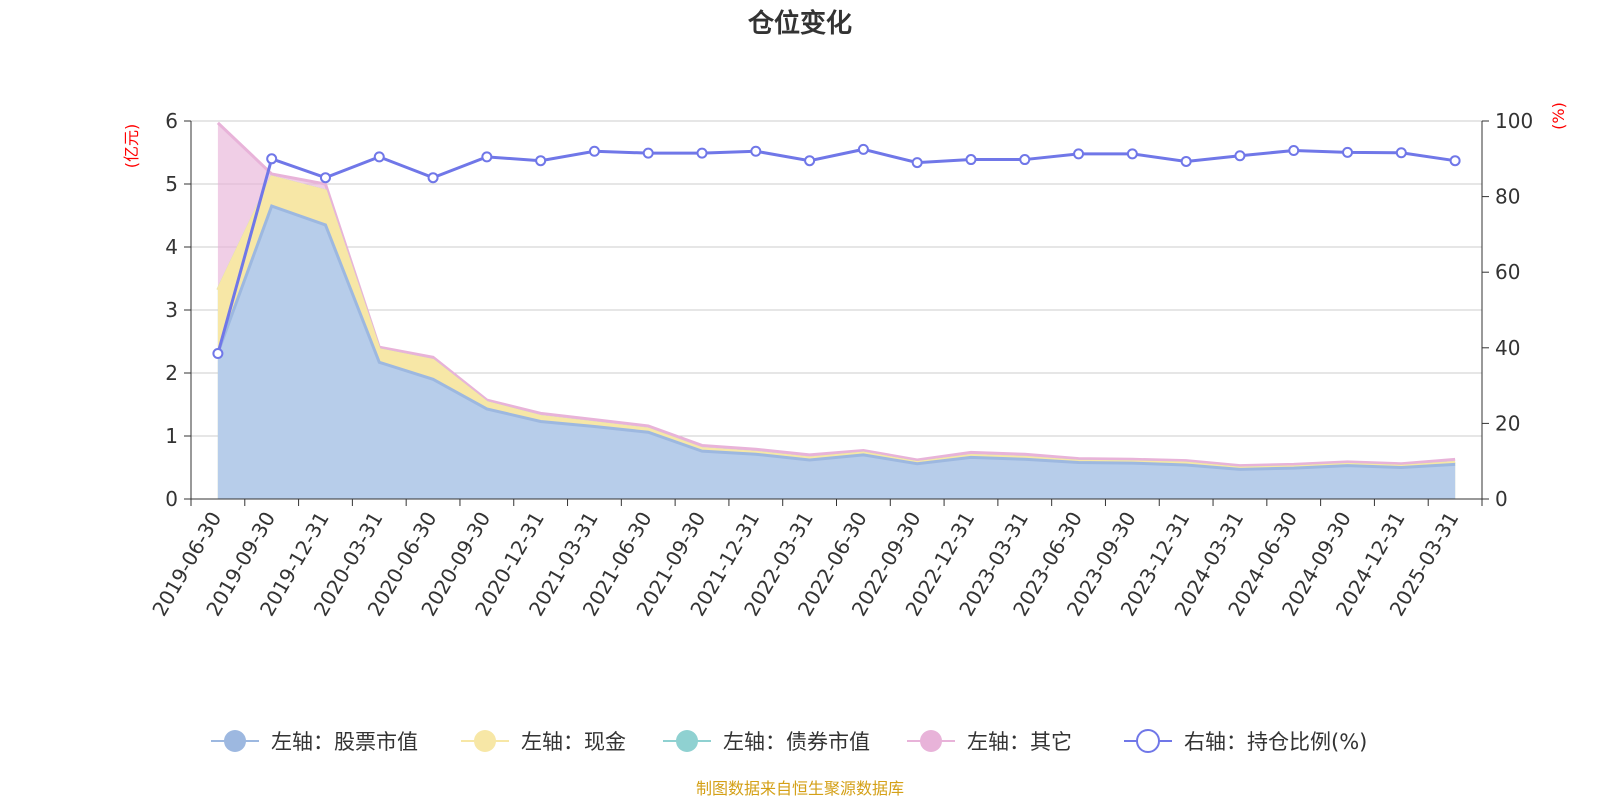 The image size is (1600, 800). What do you see at coordinates (1507, 197) in the screenshot?
I see `right-axis-tick-label: 80` at bounding box center [1507, 197].